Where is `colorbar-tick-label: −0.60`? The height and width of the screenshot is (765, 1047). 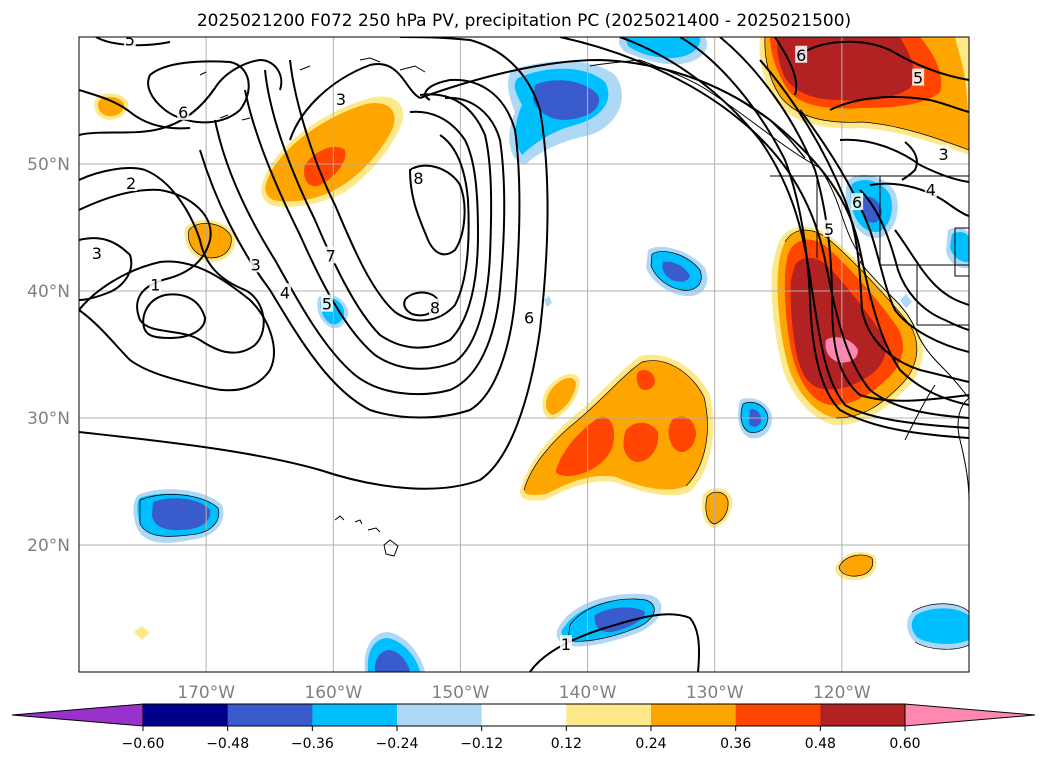
colorbar-tick-label: −0.60 is located at coordinates (143, 744).